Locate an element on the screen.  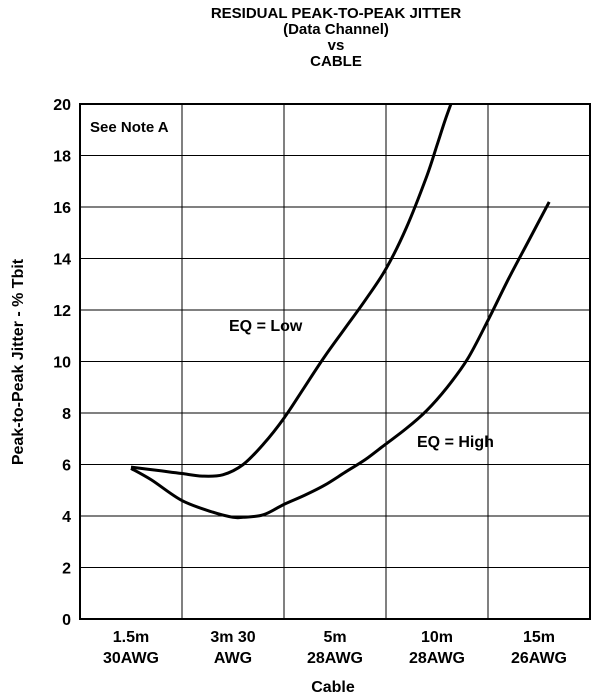
y-tick-label-0: 0 is located at coordinates (66, 620).